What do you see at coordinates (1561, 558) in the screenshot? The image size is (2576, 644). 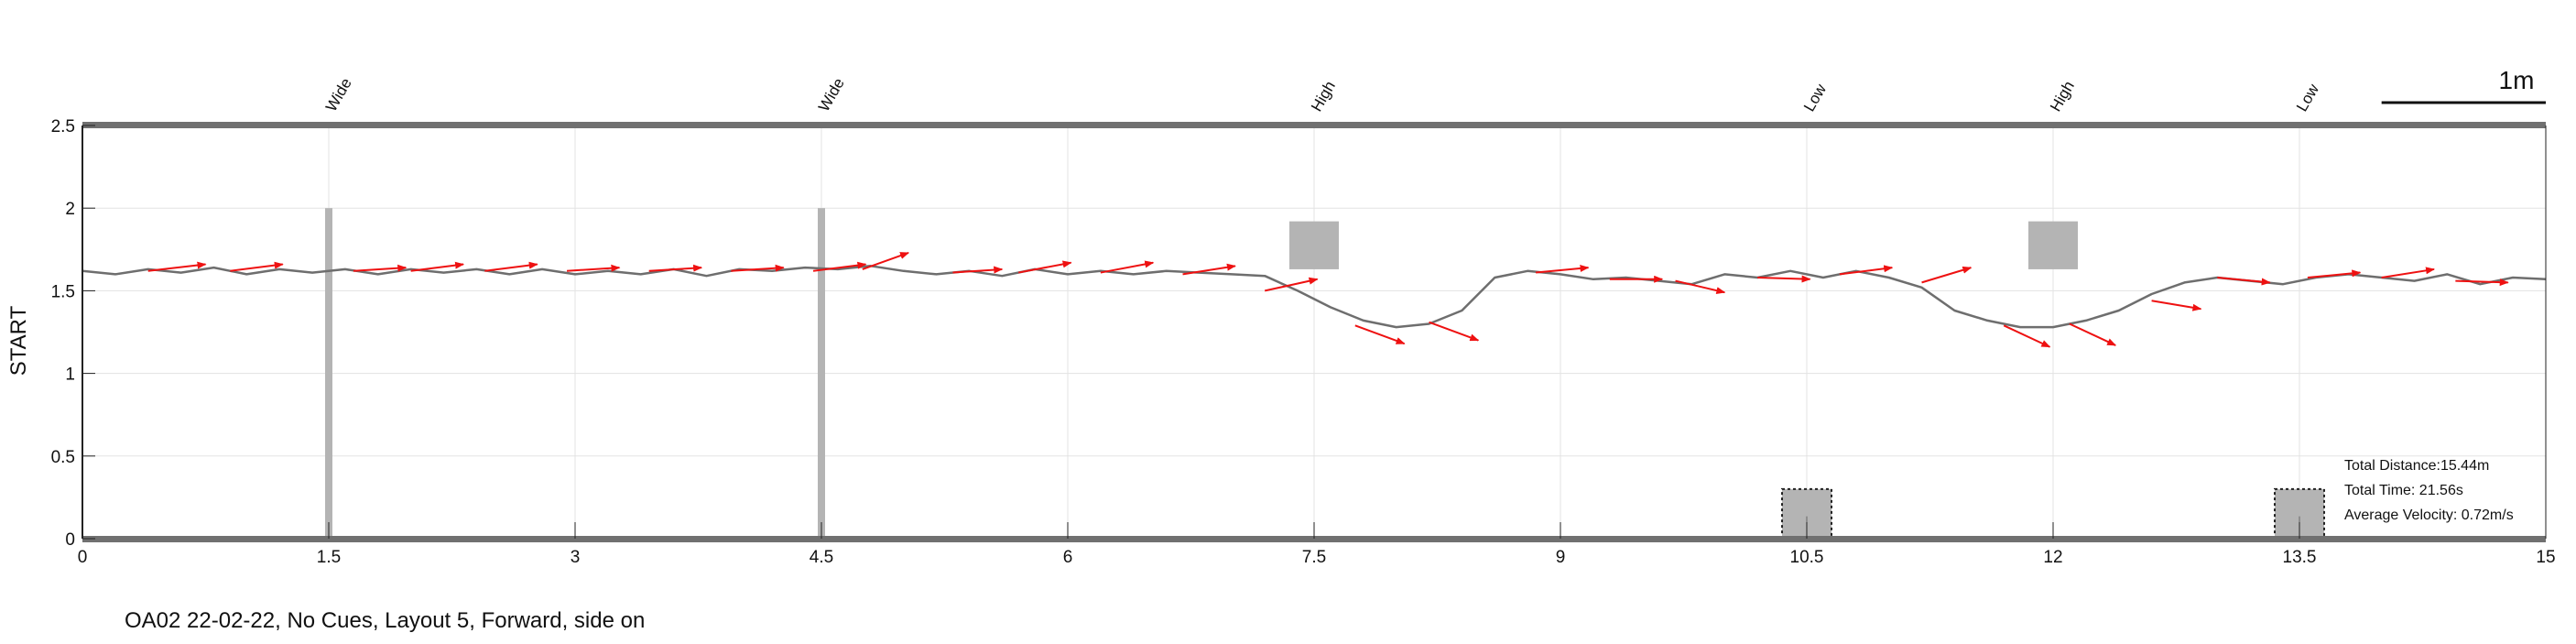 I see `x-tick-label: 9` at bounding box center [1561, 558].